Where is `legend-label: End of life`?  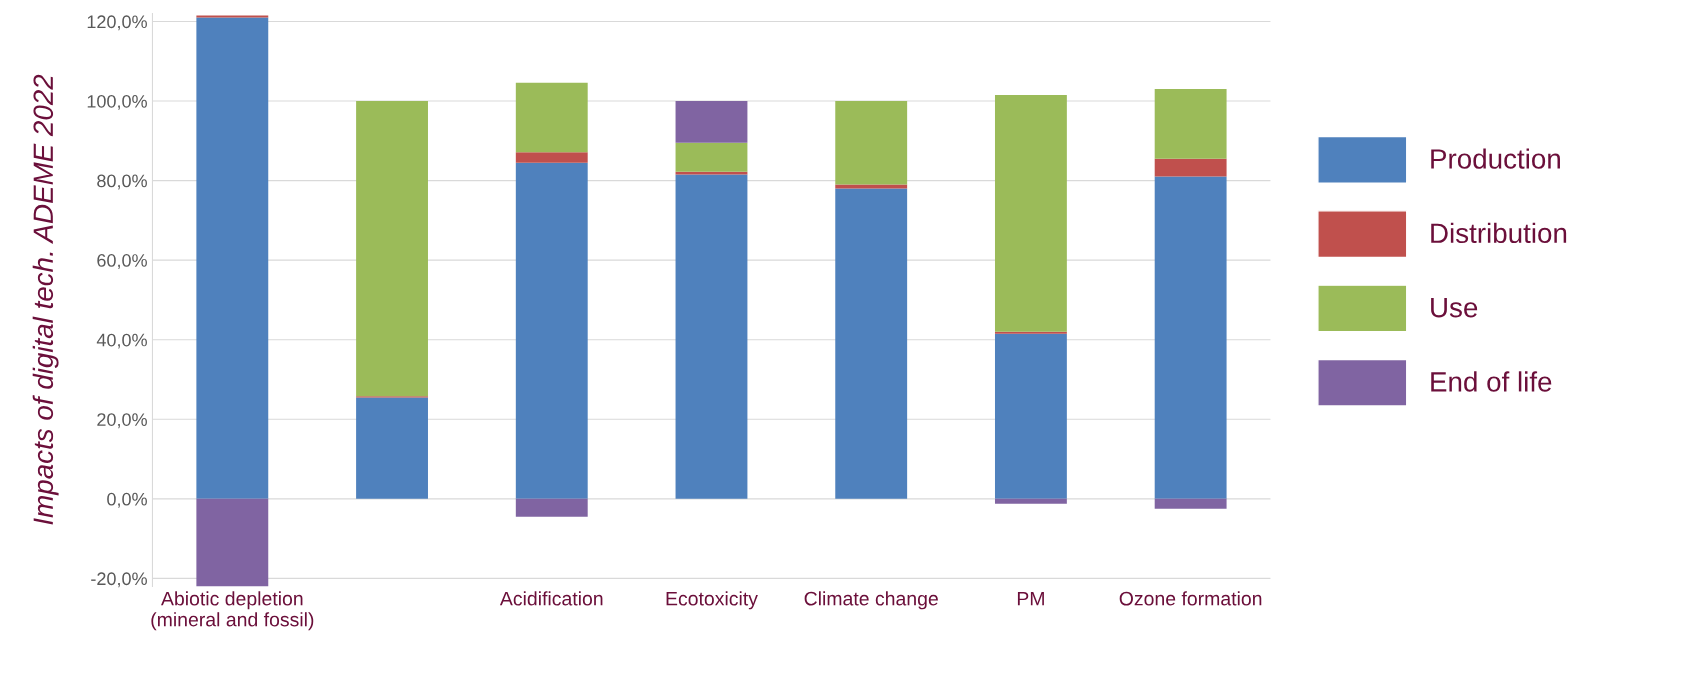 legend-label: End of life is located at coordinates (1491, 381).